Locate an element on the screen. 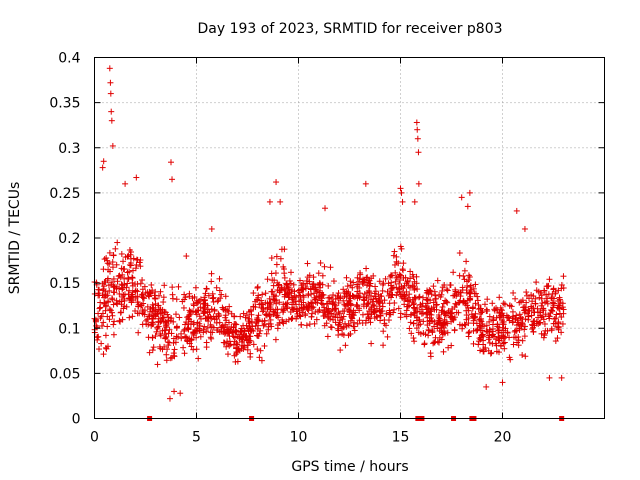  x-tick-label: 10 is located at coordinates (299, 438).